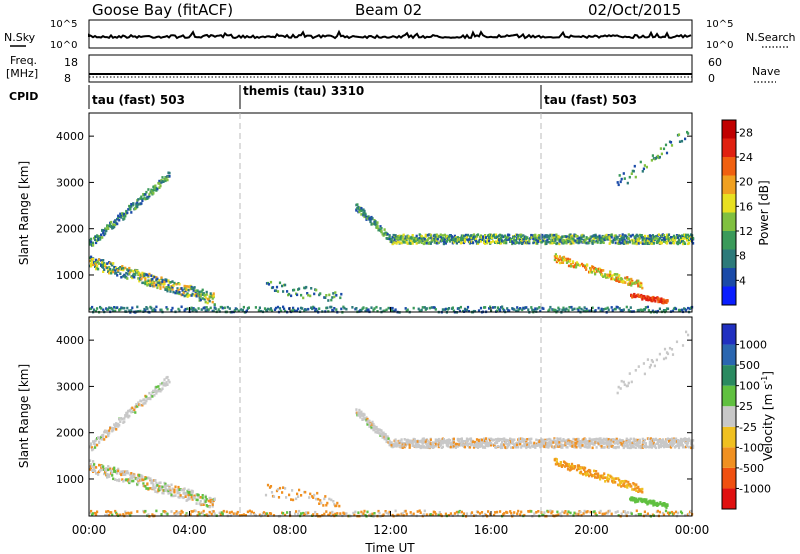 This screenshot has width=800, height=554. Describe the element at coordinates (67, 78) in the screenshot. I see `freq-tick-low: 8` at that location.